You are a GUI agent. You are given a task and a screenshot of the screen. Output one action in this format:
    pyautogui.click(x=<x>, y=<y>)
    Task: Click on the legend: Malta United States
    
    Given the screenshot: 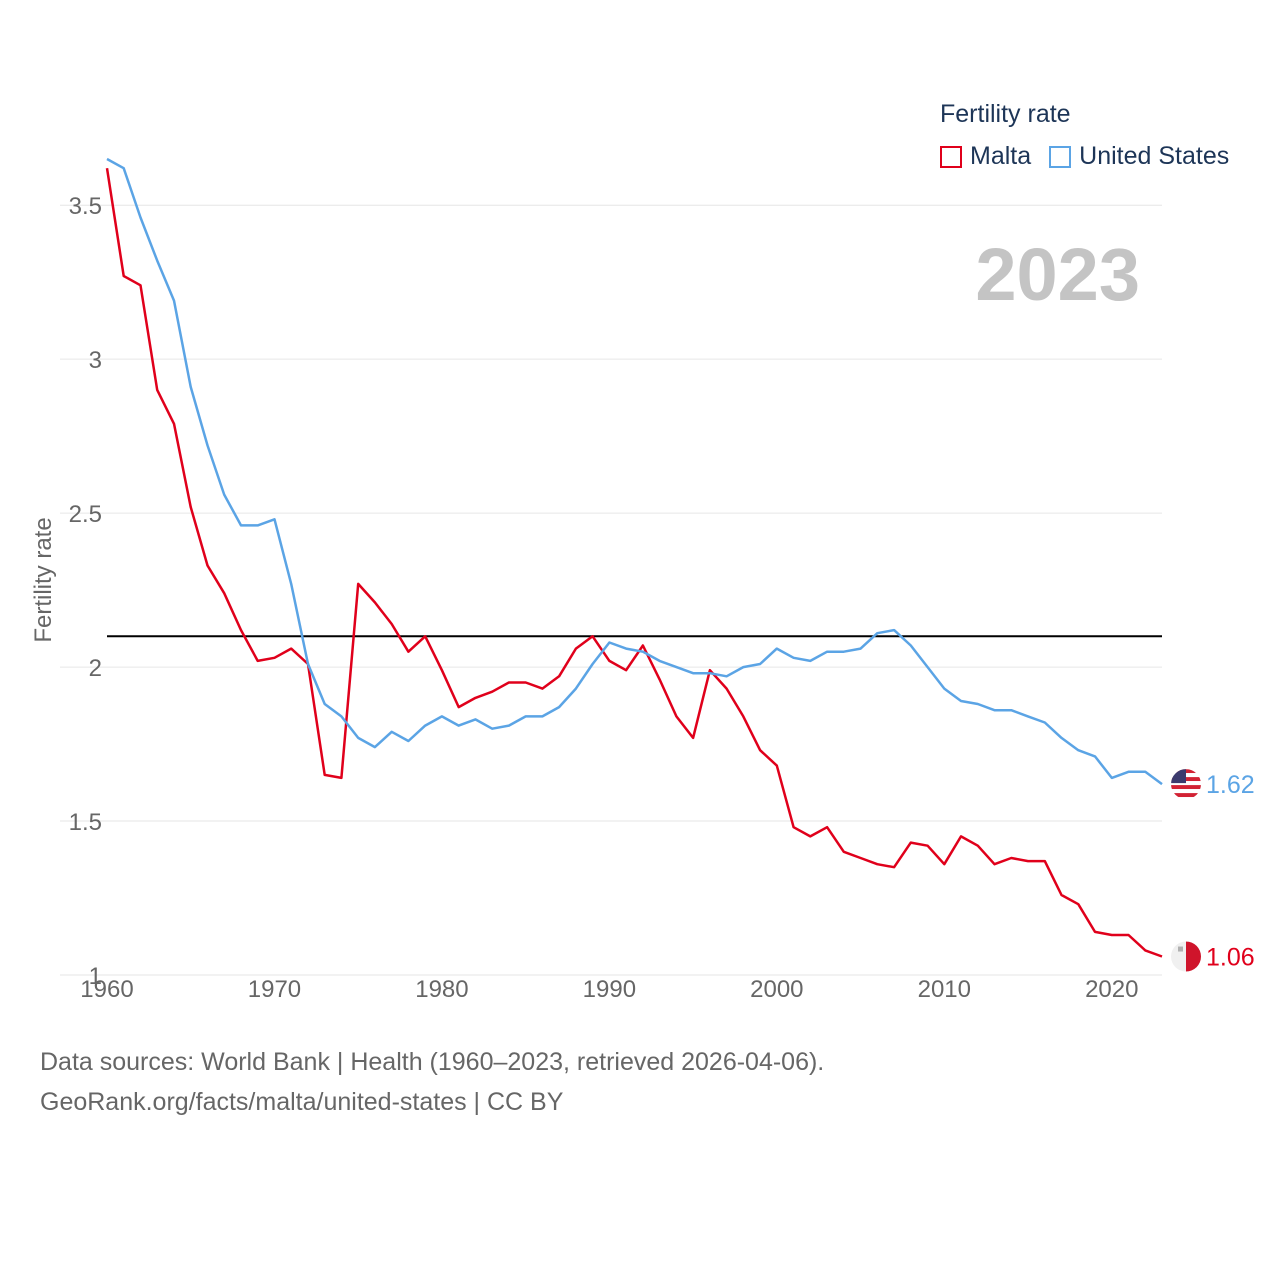 What is the action you would take?
    pyautogui.click(x=1093, y=156)
    